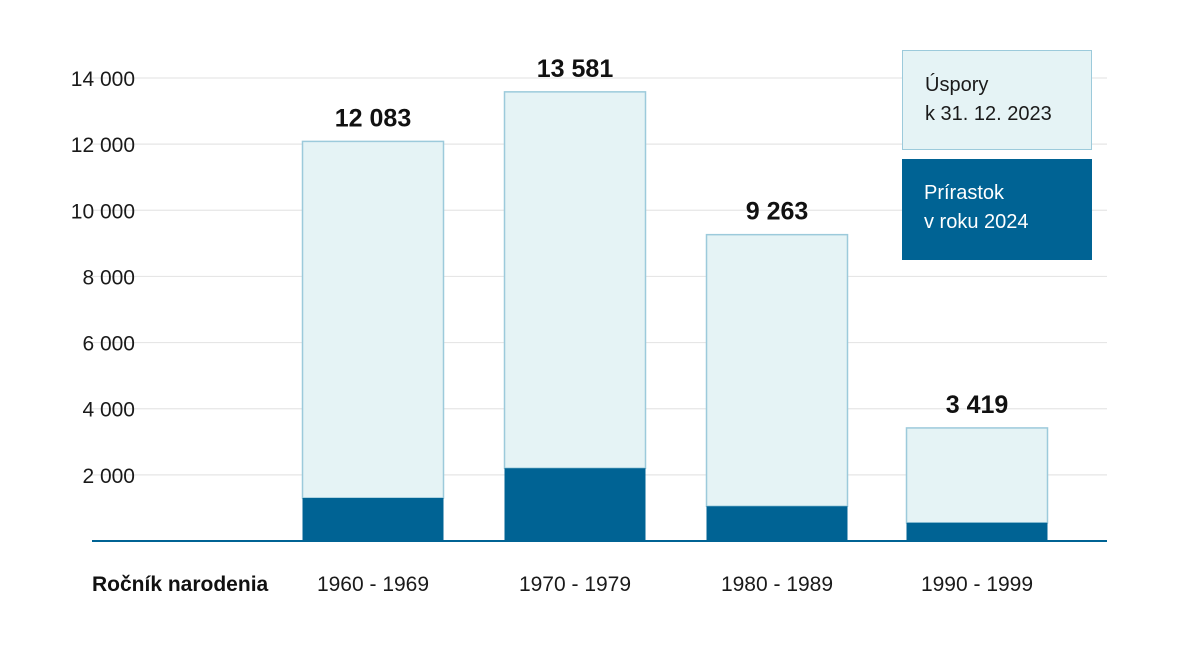 The image size is (1200, 648). I want to click on x-tick-label: 1980 - 1989, so click(777, 584).